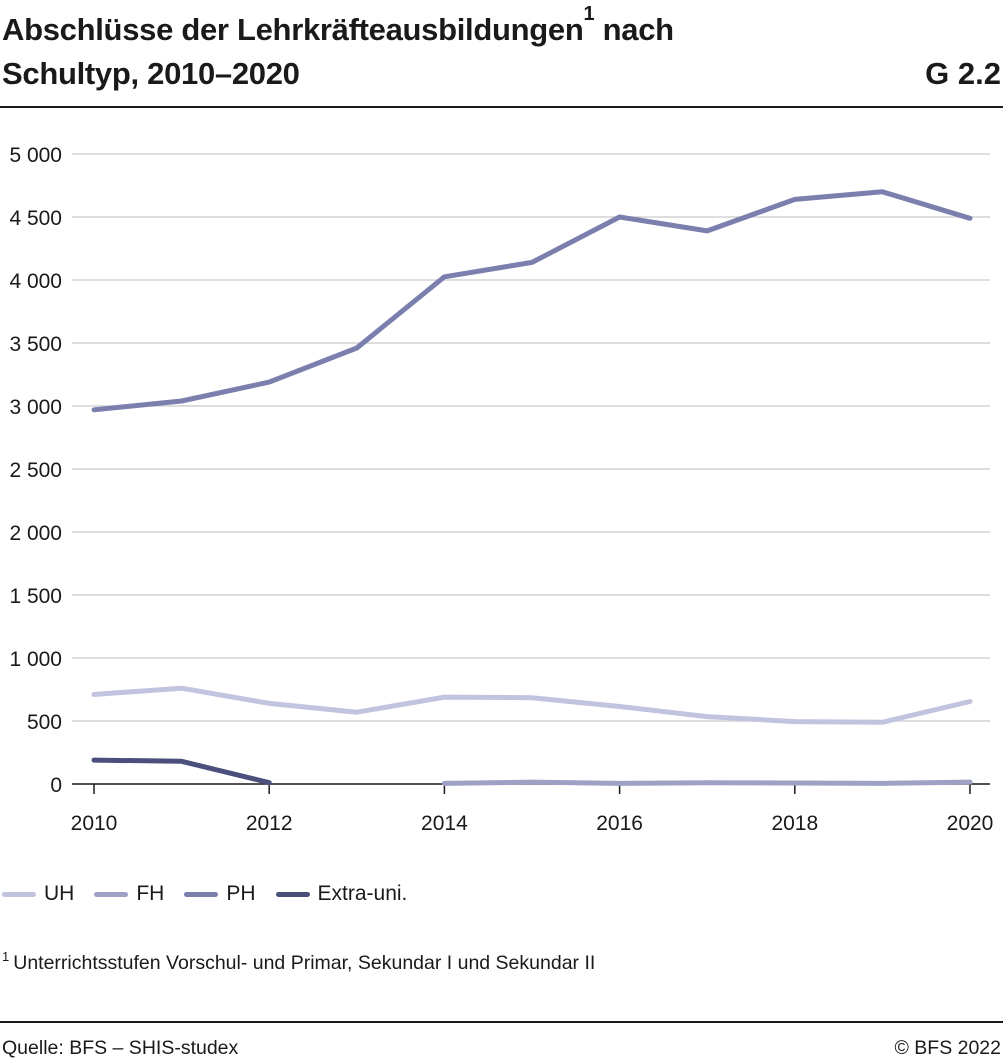 The width and height of the screenshot is (1003, 1064). What do you see at coordinates (59, 893) in the screenshot?
I see `legend-label: UH` at bounding box center [59, 893].